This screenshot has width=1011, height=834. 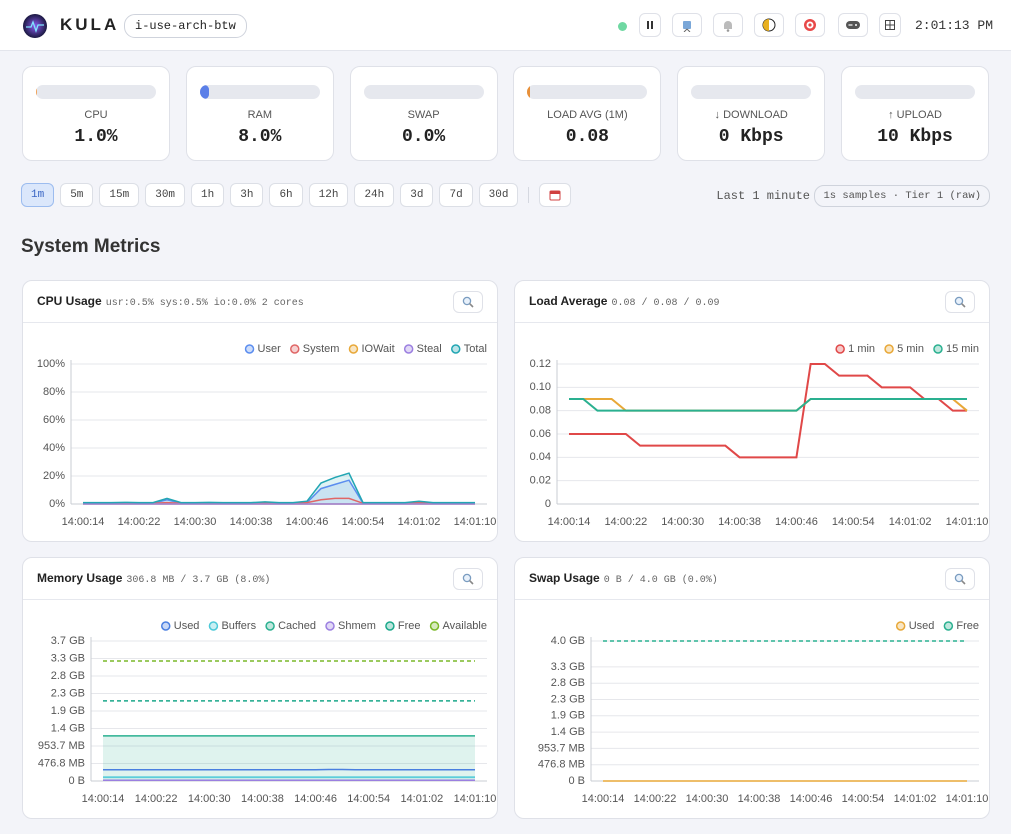 I want to click on panel-header: Swap Usage 0 B / 4.0 GB (0.0%), so click(x=752, y=579).